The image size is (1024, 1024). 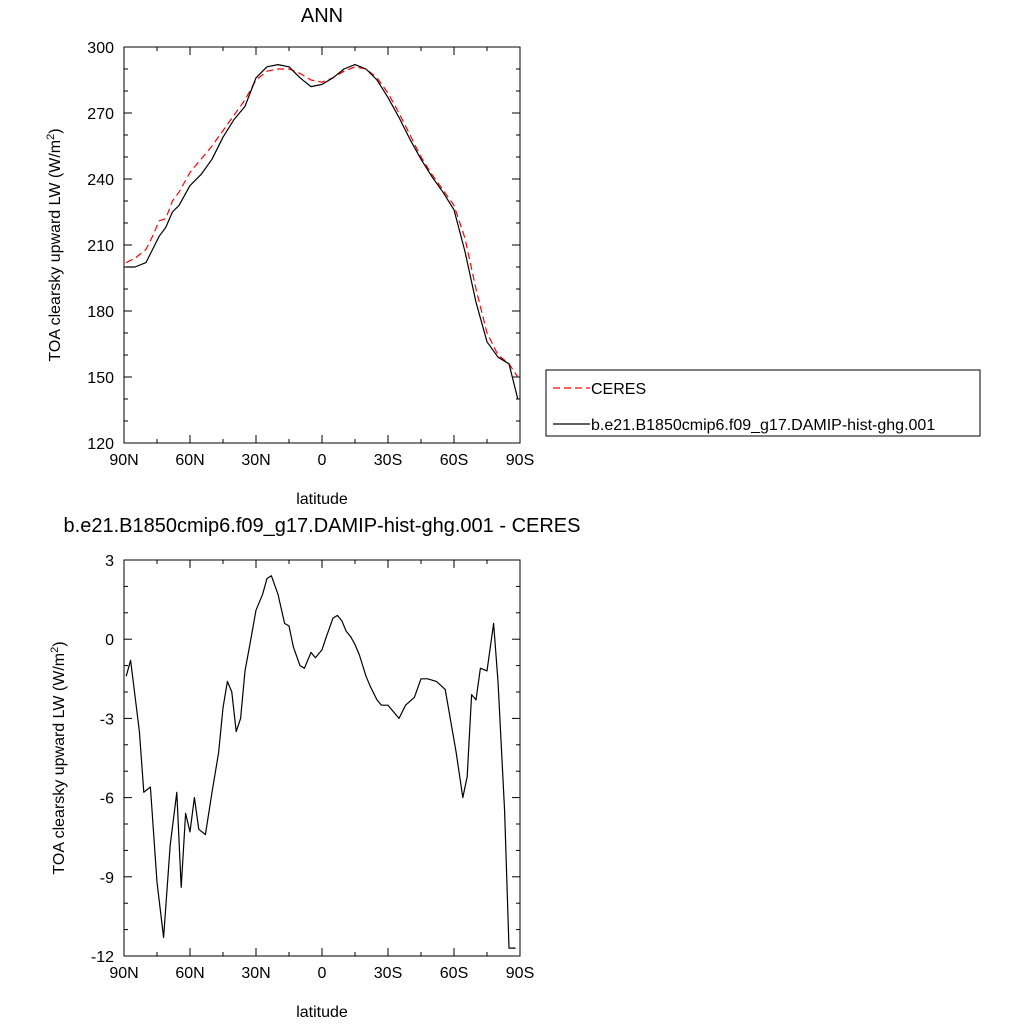 I want to click on y-tick-label: 150, so click(x=100, y=378).